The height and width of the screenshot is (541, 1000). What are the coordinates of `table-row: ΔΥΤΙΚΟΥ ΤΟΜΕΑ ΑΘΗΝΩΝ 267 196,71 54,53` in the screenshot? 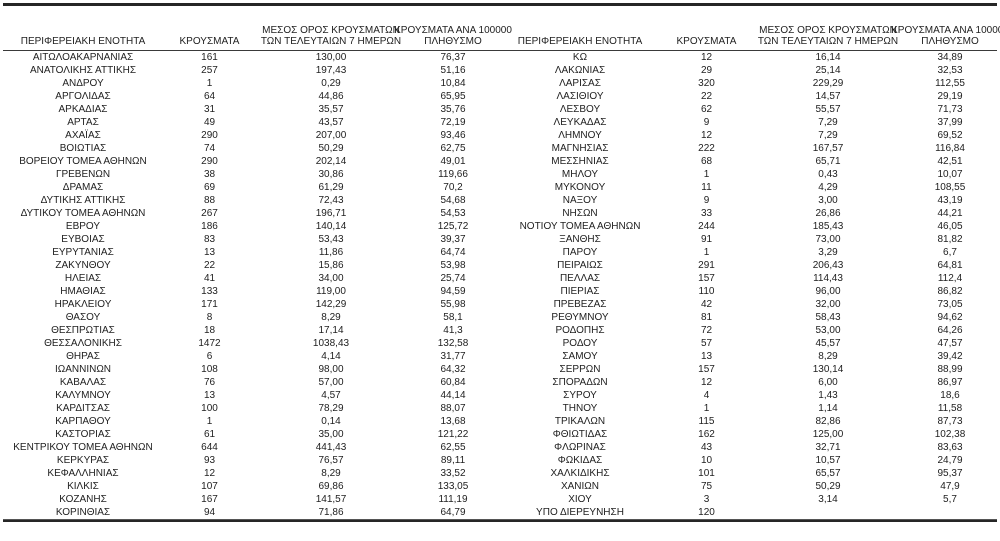 It's located at (251, 213).